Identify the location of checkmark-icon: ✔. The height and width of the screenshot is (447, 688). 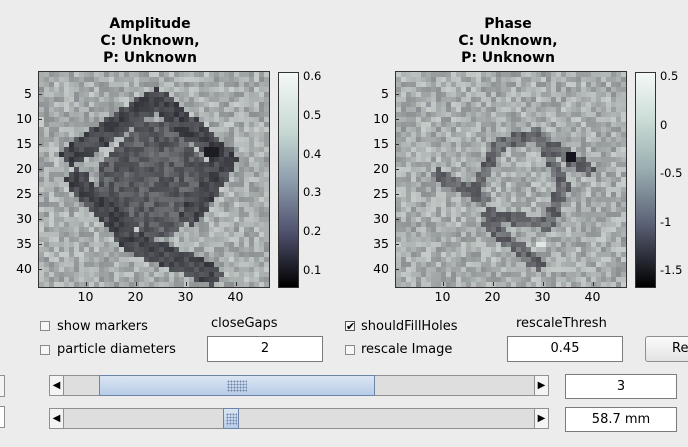
(350, 326).